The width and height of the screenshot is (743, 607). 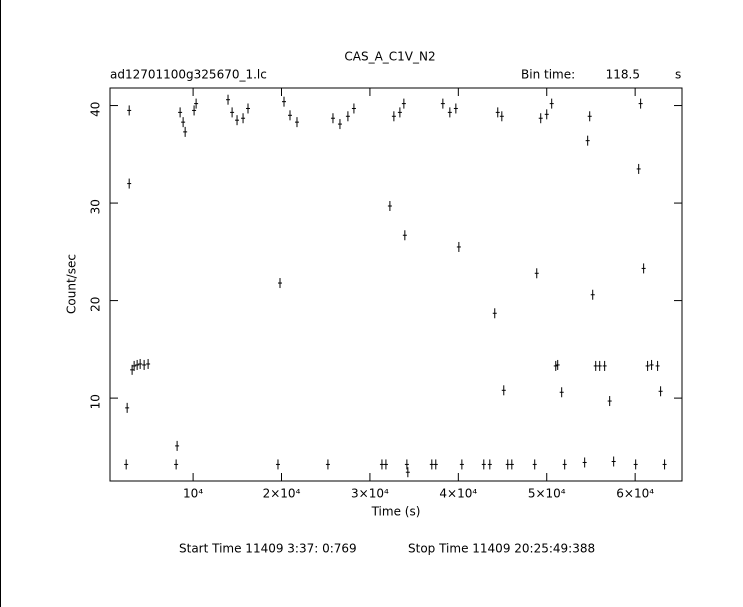 What do you see at coordinates (389, 57) in the screenshot?
I see `chart-title: CAS_A_C1V_N2` at bounding box center [389, 57].